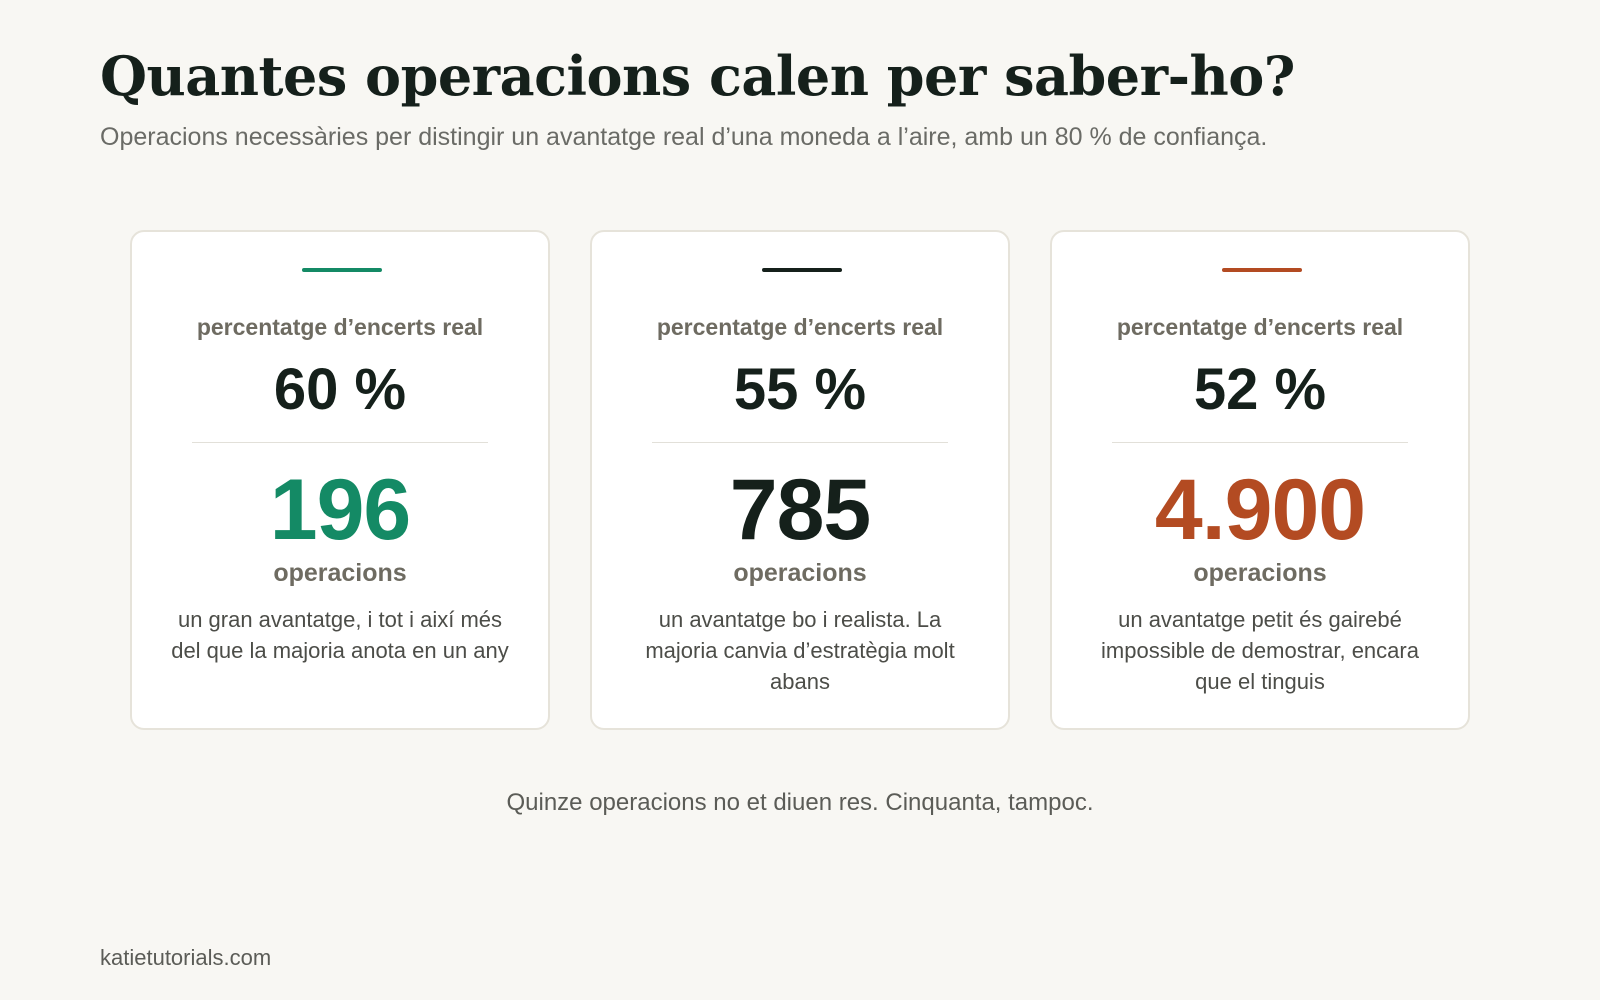  Describe the element at coordinates (186, 957) in the screenshot. I see `site-footer: katietutorials.com` at that location.